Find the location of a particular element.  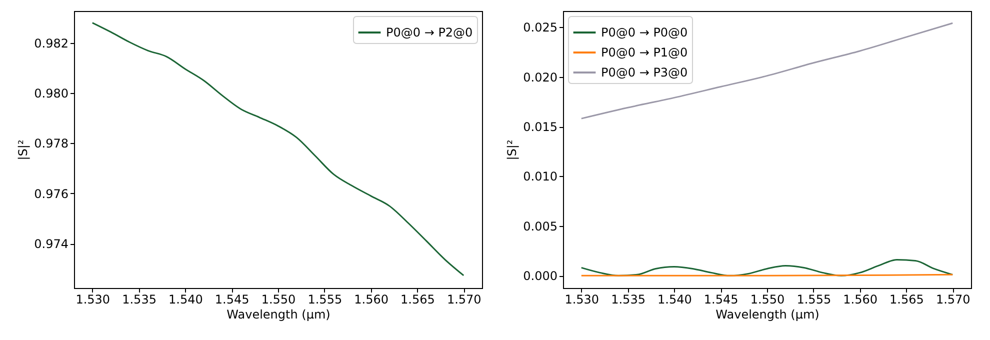

y-tick-label: 0.010 is located at coordinates (540, 177).